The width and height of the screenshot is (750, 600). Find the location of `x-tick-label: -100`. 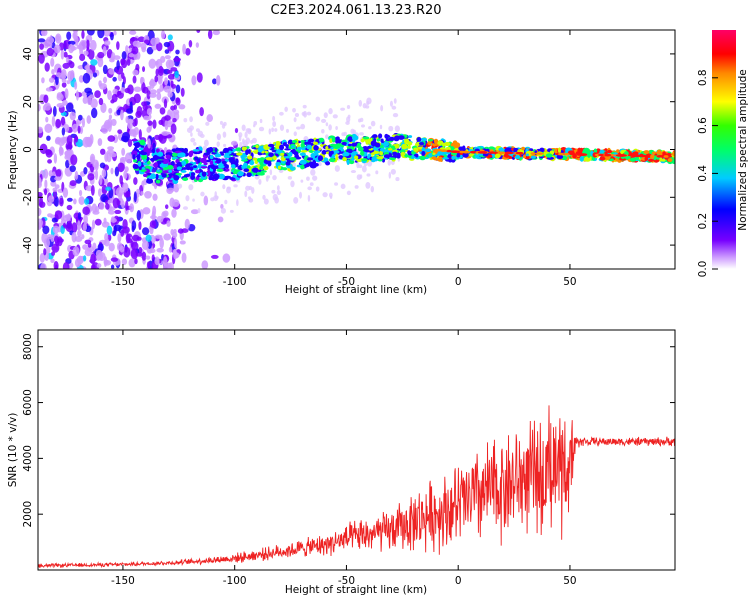

x-tick-label: -100 is located at coordinates (235, 282).